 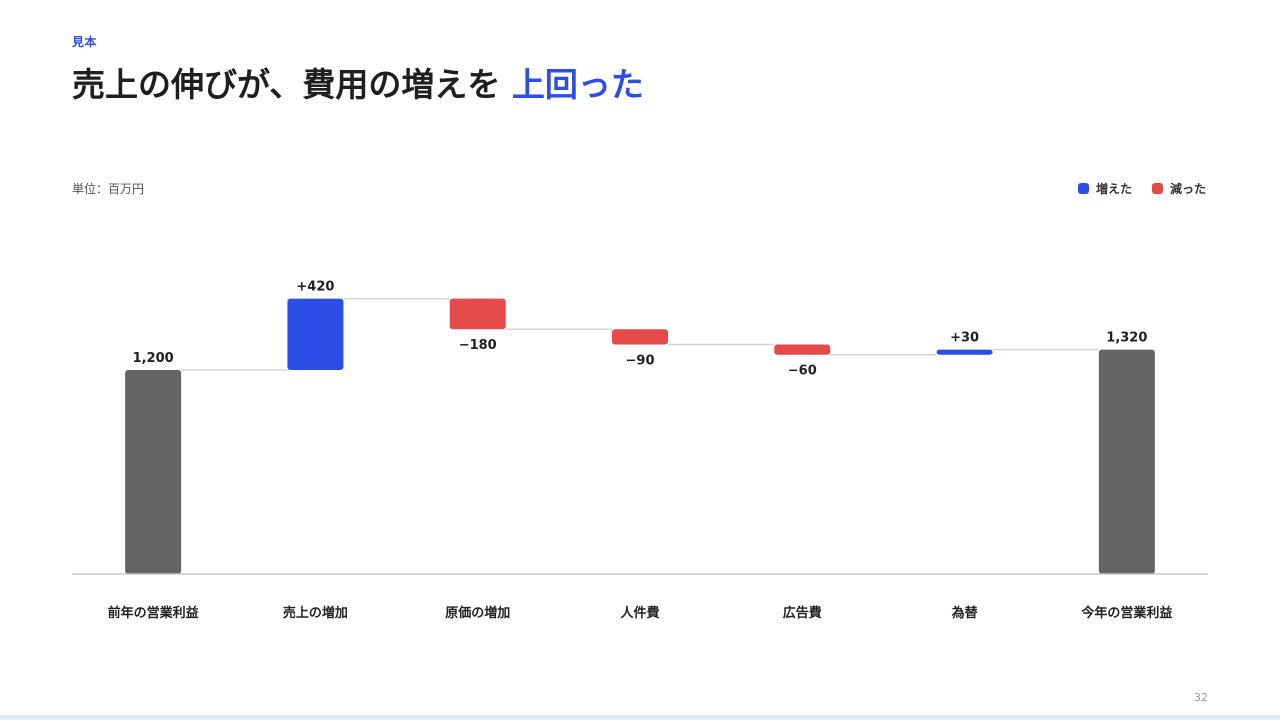 What do you see at coordinates (577, 84) in the screenshot?
I see `title-accent: 上回った` at bounding box center [577, 84].